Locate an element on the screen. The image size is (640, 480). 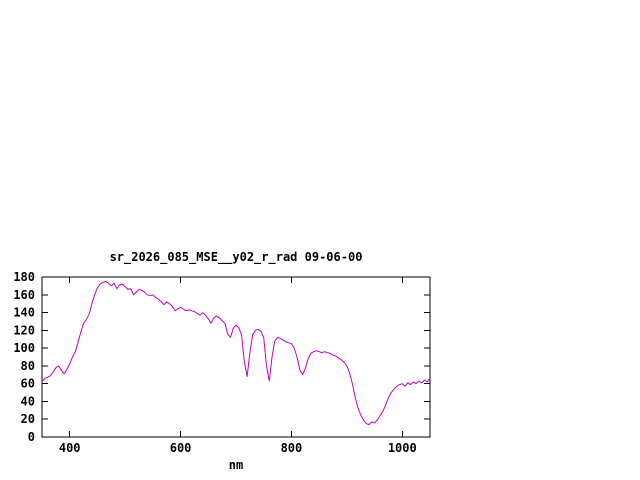
x-tick-label: 400 is located at coordinates (70, 448).